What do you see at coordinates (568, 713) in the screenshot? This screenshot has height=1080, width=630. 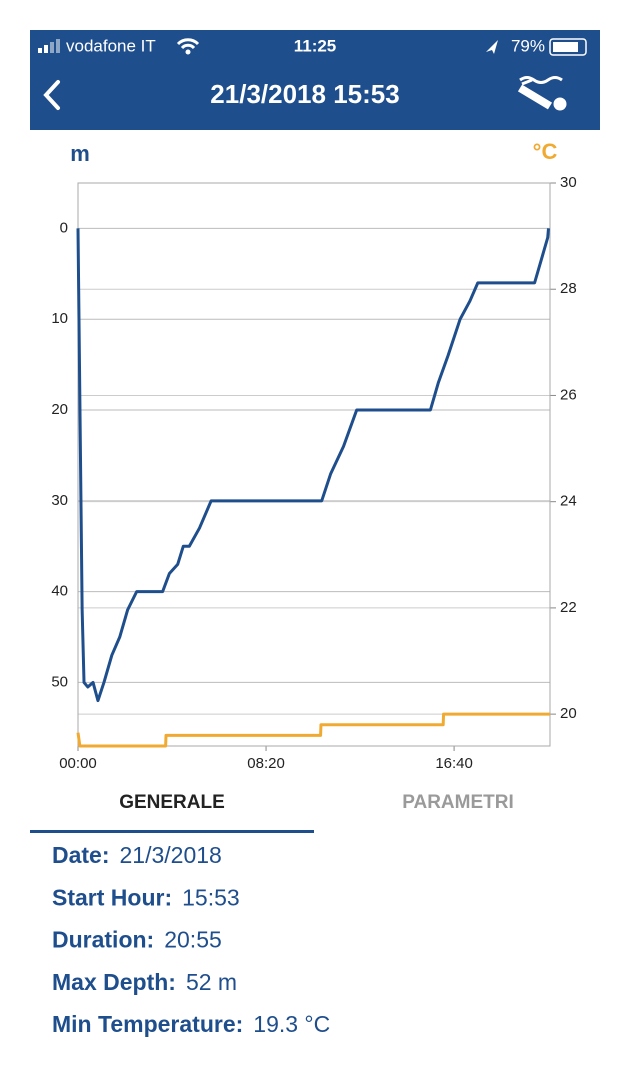 I see `y2-tick-label: 20` at bounding box center [568, 713].